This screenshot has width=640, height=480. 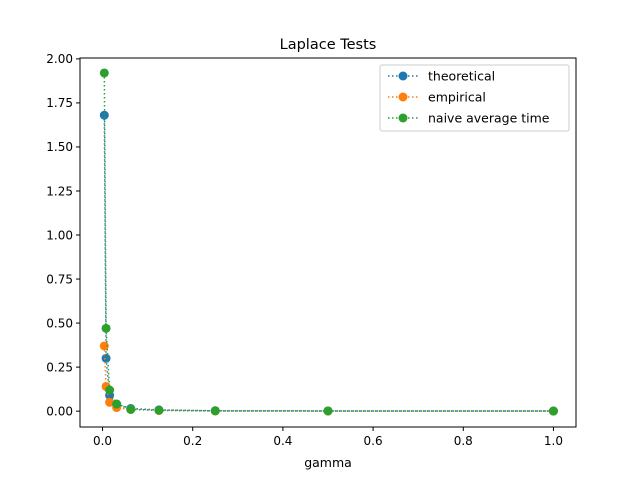 I want to click on x-tick-label: 0.2, so click(x=192, y=441).